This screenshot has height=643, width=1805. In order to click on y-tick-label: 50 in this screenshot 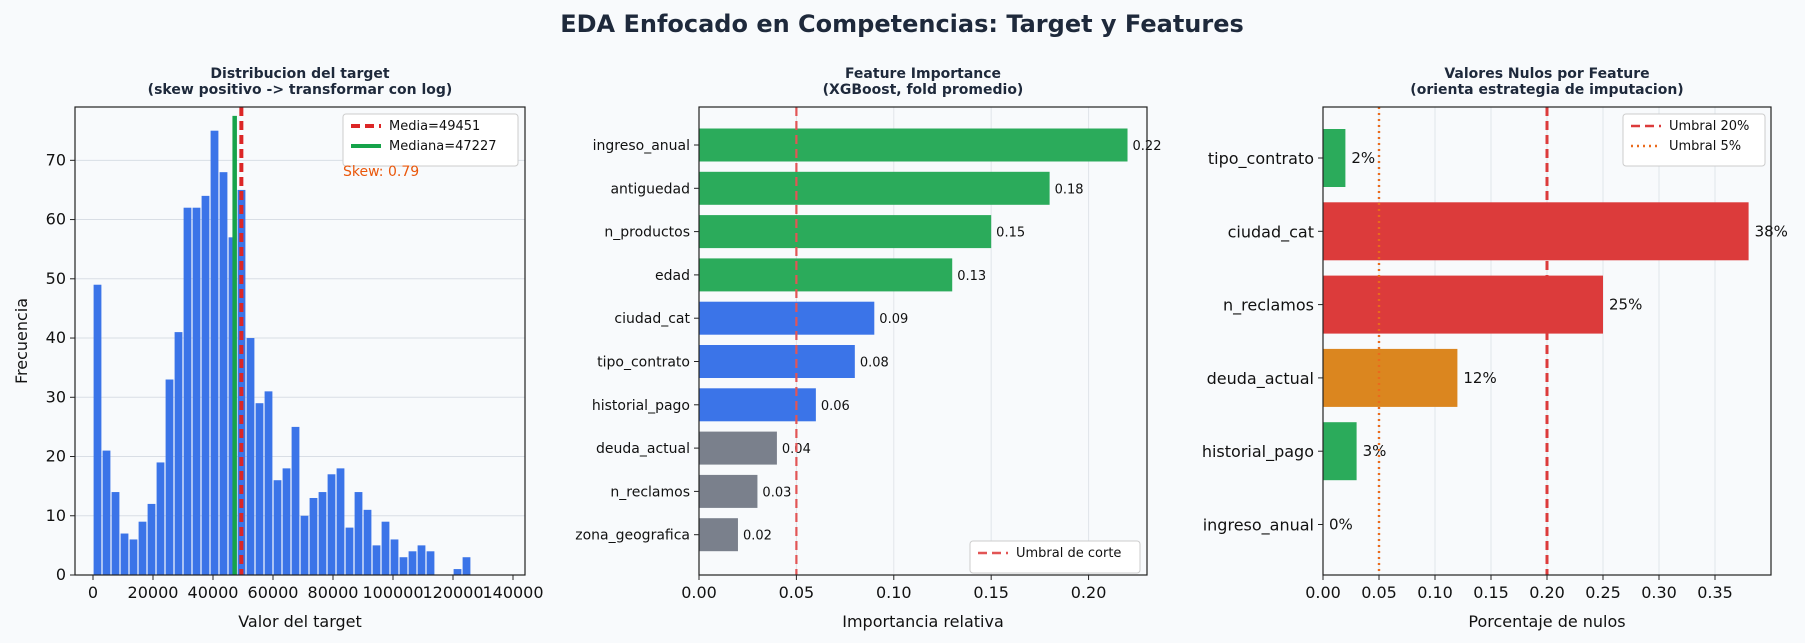, I will do `click(56, 278)`.